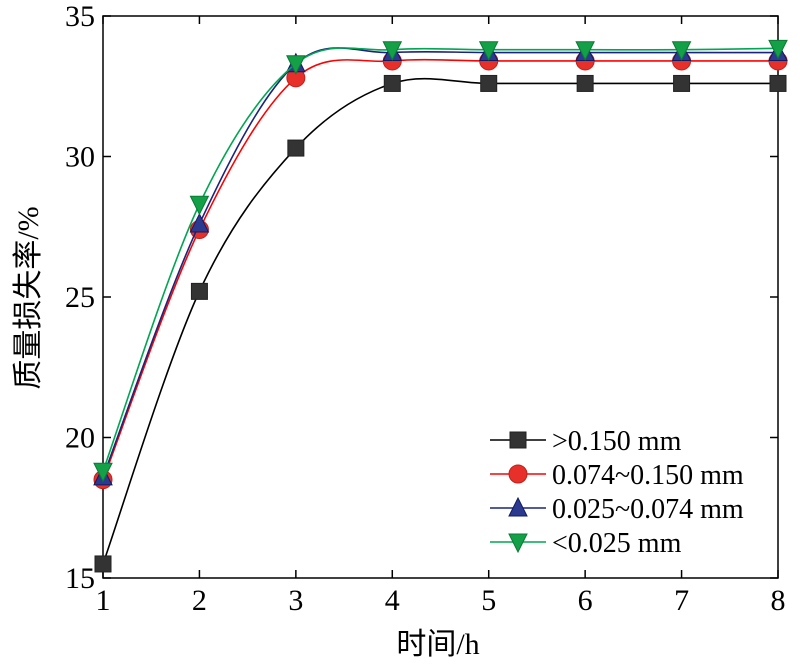 Image resolution: width=800 pixels, height=666 pixels. Describe the element at coordinates (295, 600) in the screenshot. I see `x-tick-label: 3` at that location.